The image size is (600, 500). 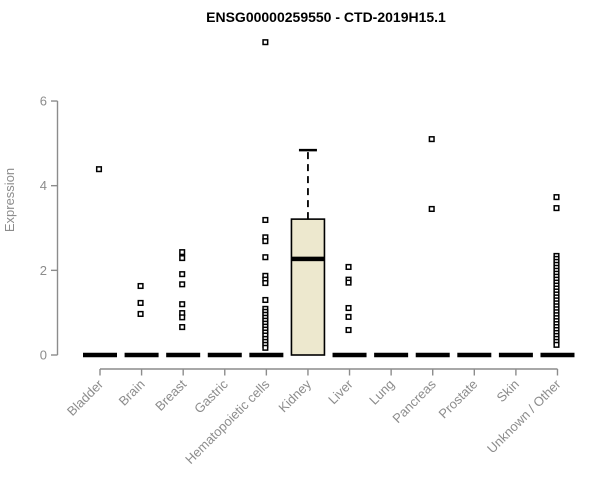 I want to click on x-axis-label: Kidney, so click(x=294, y=395).